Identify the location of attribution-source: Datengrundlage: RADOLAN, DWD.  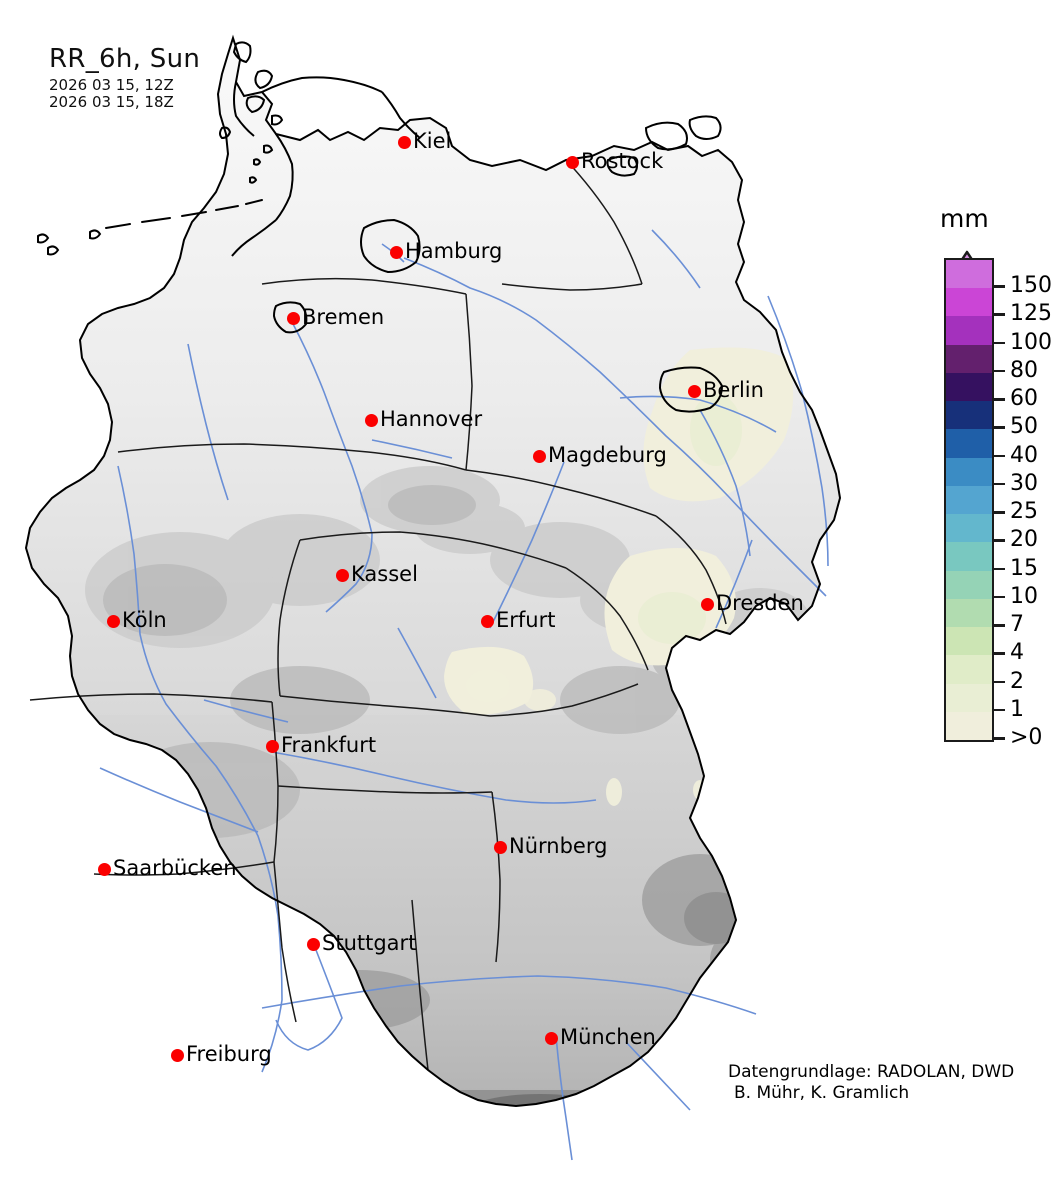
(871, 1072).